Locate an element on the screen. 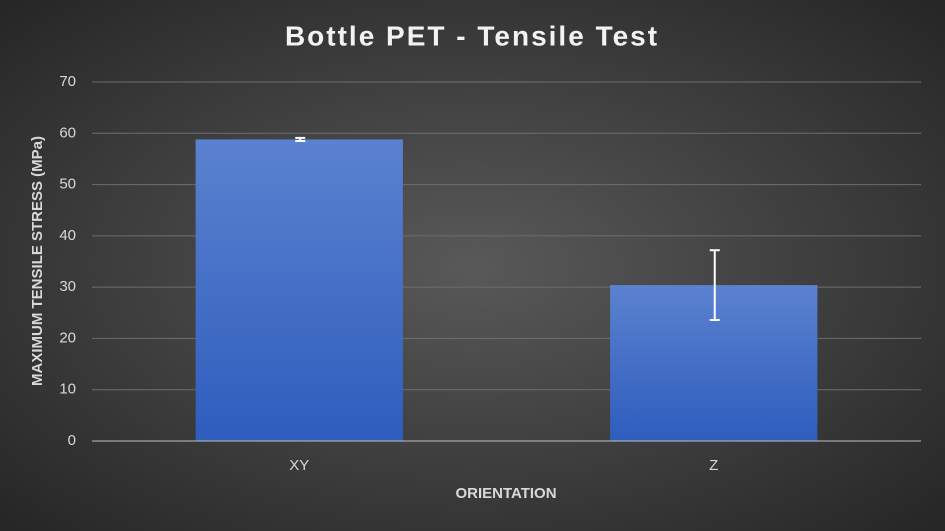 This screenshot has height=531, width=945. y-tick-label: 70 is located at coordinates (67, 81).